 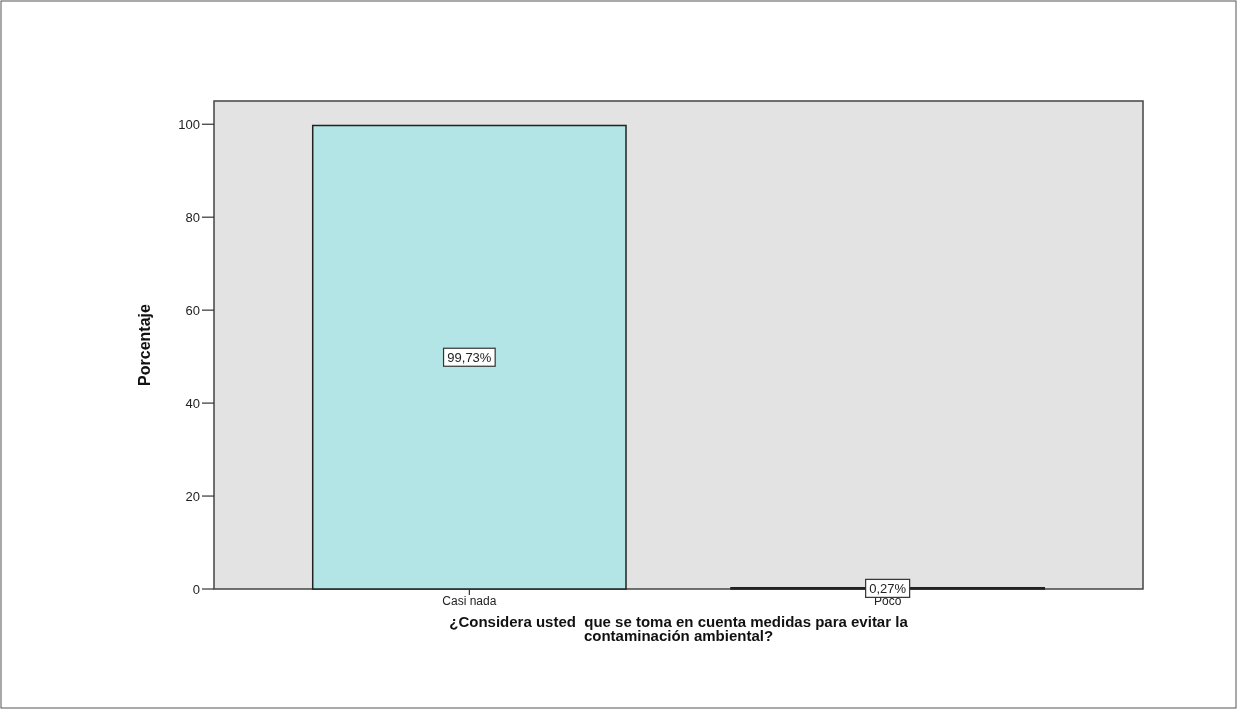 What do you see at coordinates (192, 310) in the screenshot?
I see `y-tick-label: 60` at bounding box center [192, 310].